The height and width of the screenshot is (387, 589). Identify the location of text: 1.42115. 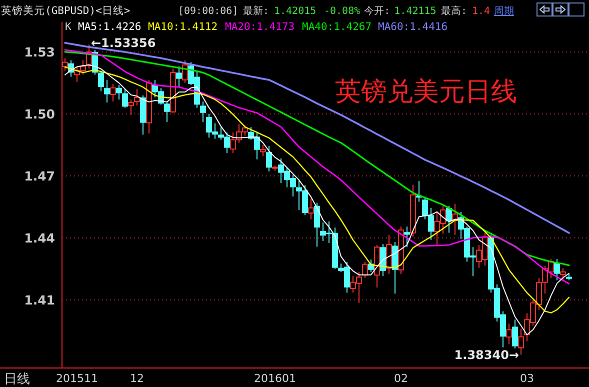
(415, 11).